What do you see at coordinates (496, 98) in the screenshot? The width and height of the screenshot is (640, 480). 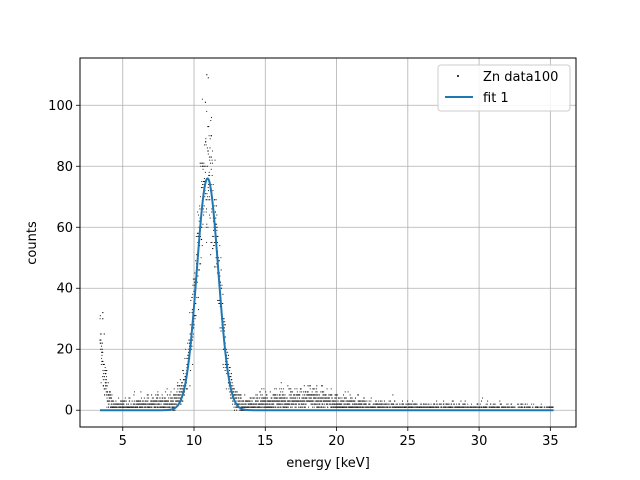 I see `legend-label-line: fit 1` at bounding box center [496, 98].